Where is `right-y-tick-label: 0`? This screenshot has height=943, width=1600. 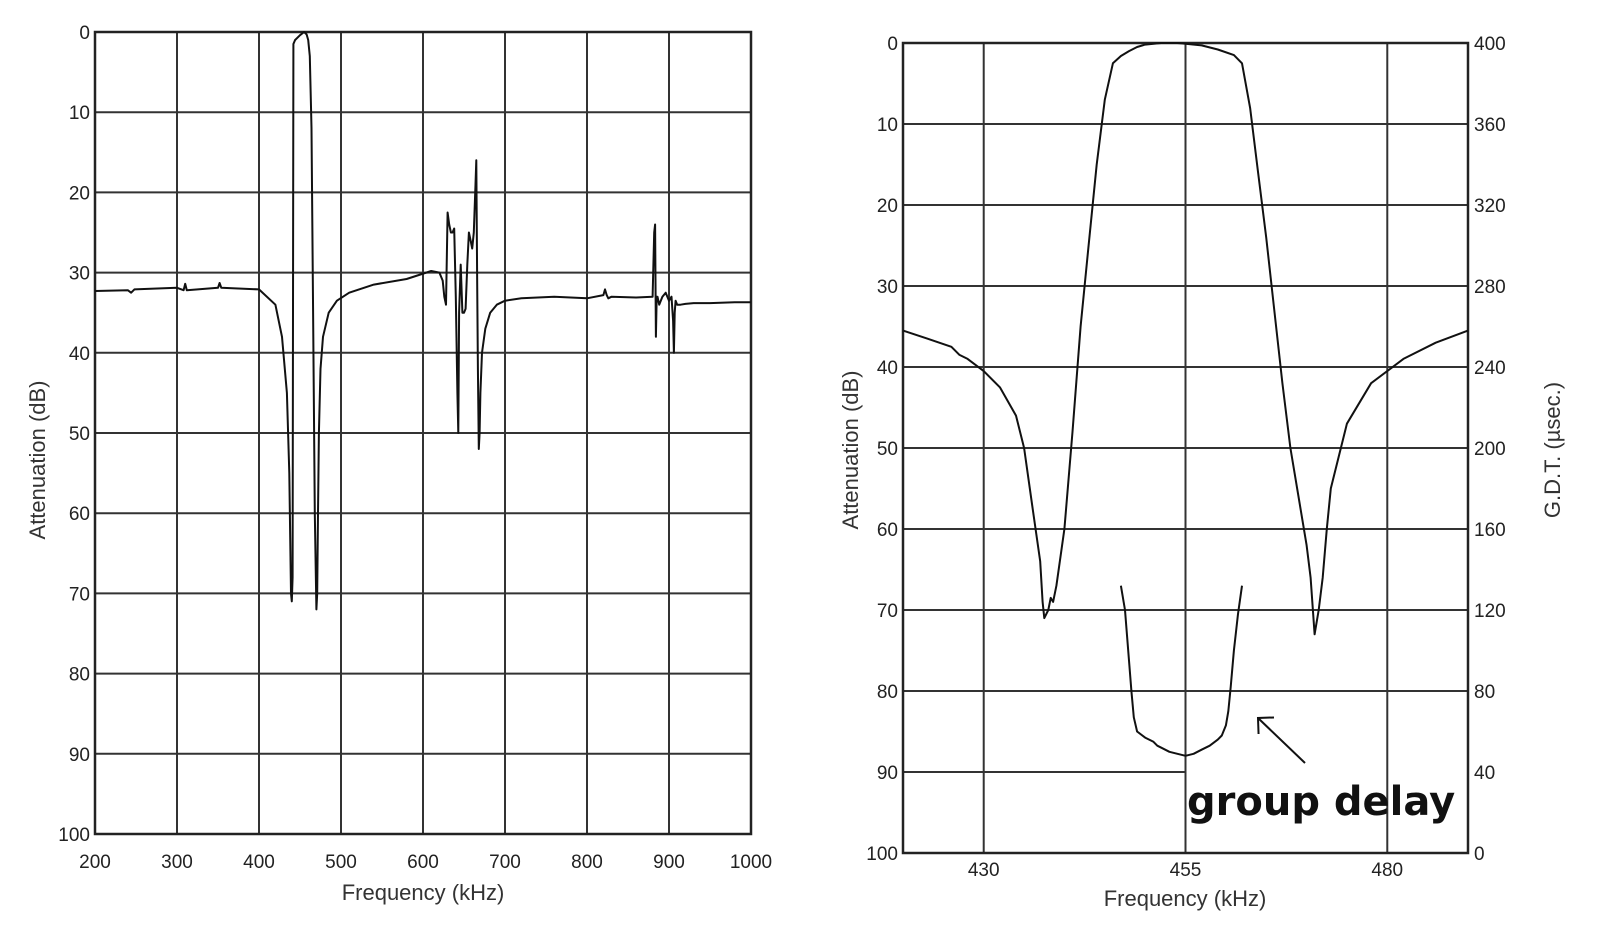
right-y-tick-label: 0 is located at coordinates (892, 44).